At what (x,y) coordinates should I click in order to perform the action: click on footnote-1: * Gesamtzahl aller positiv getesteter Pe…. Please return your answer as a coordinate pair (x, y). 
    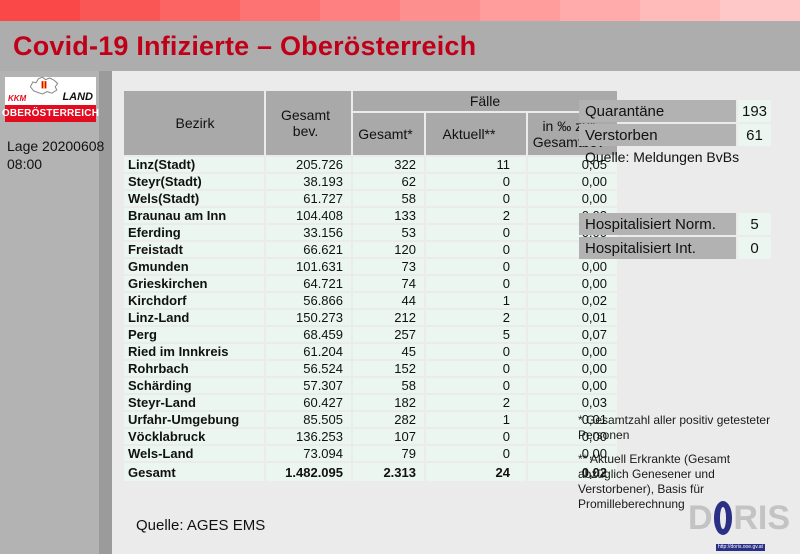
    Looking at the image, I should click on (674, 427).